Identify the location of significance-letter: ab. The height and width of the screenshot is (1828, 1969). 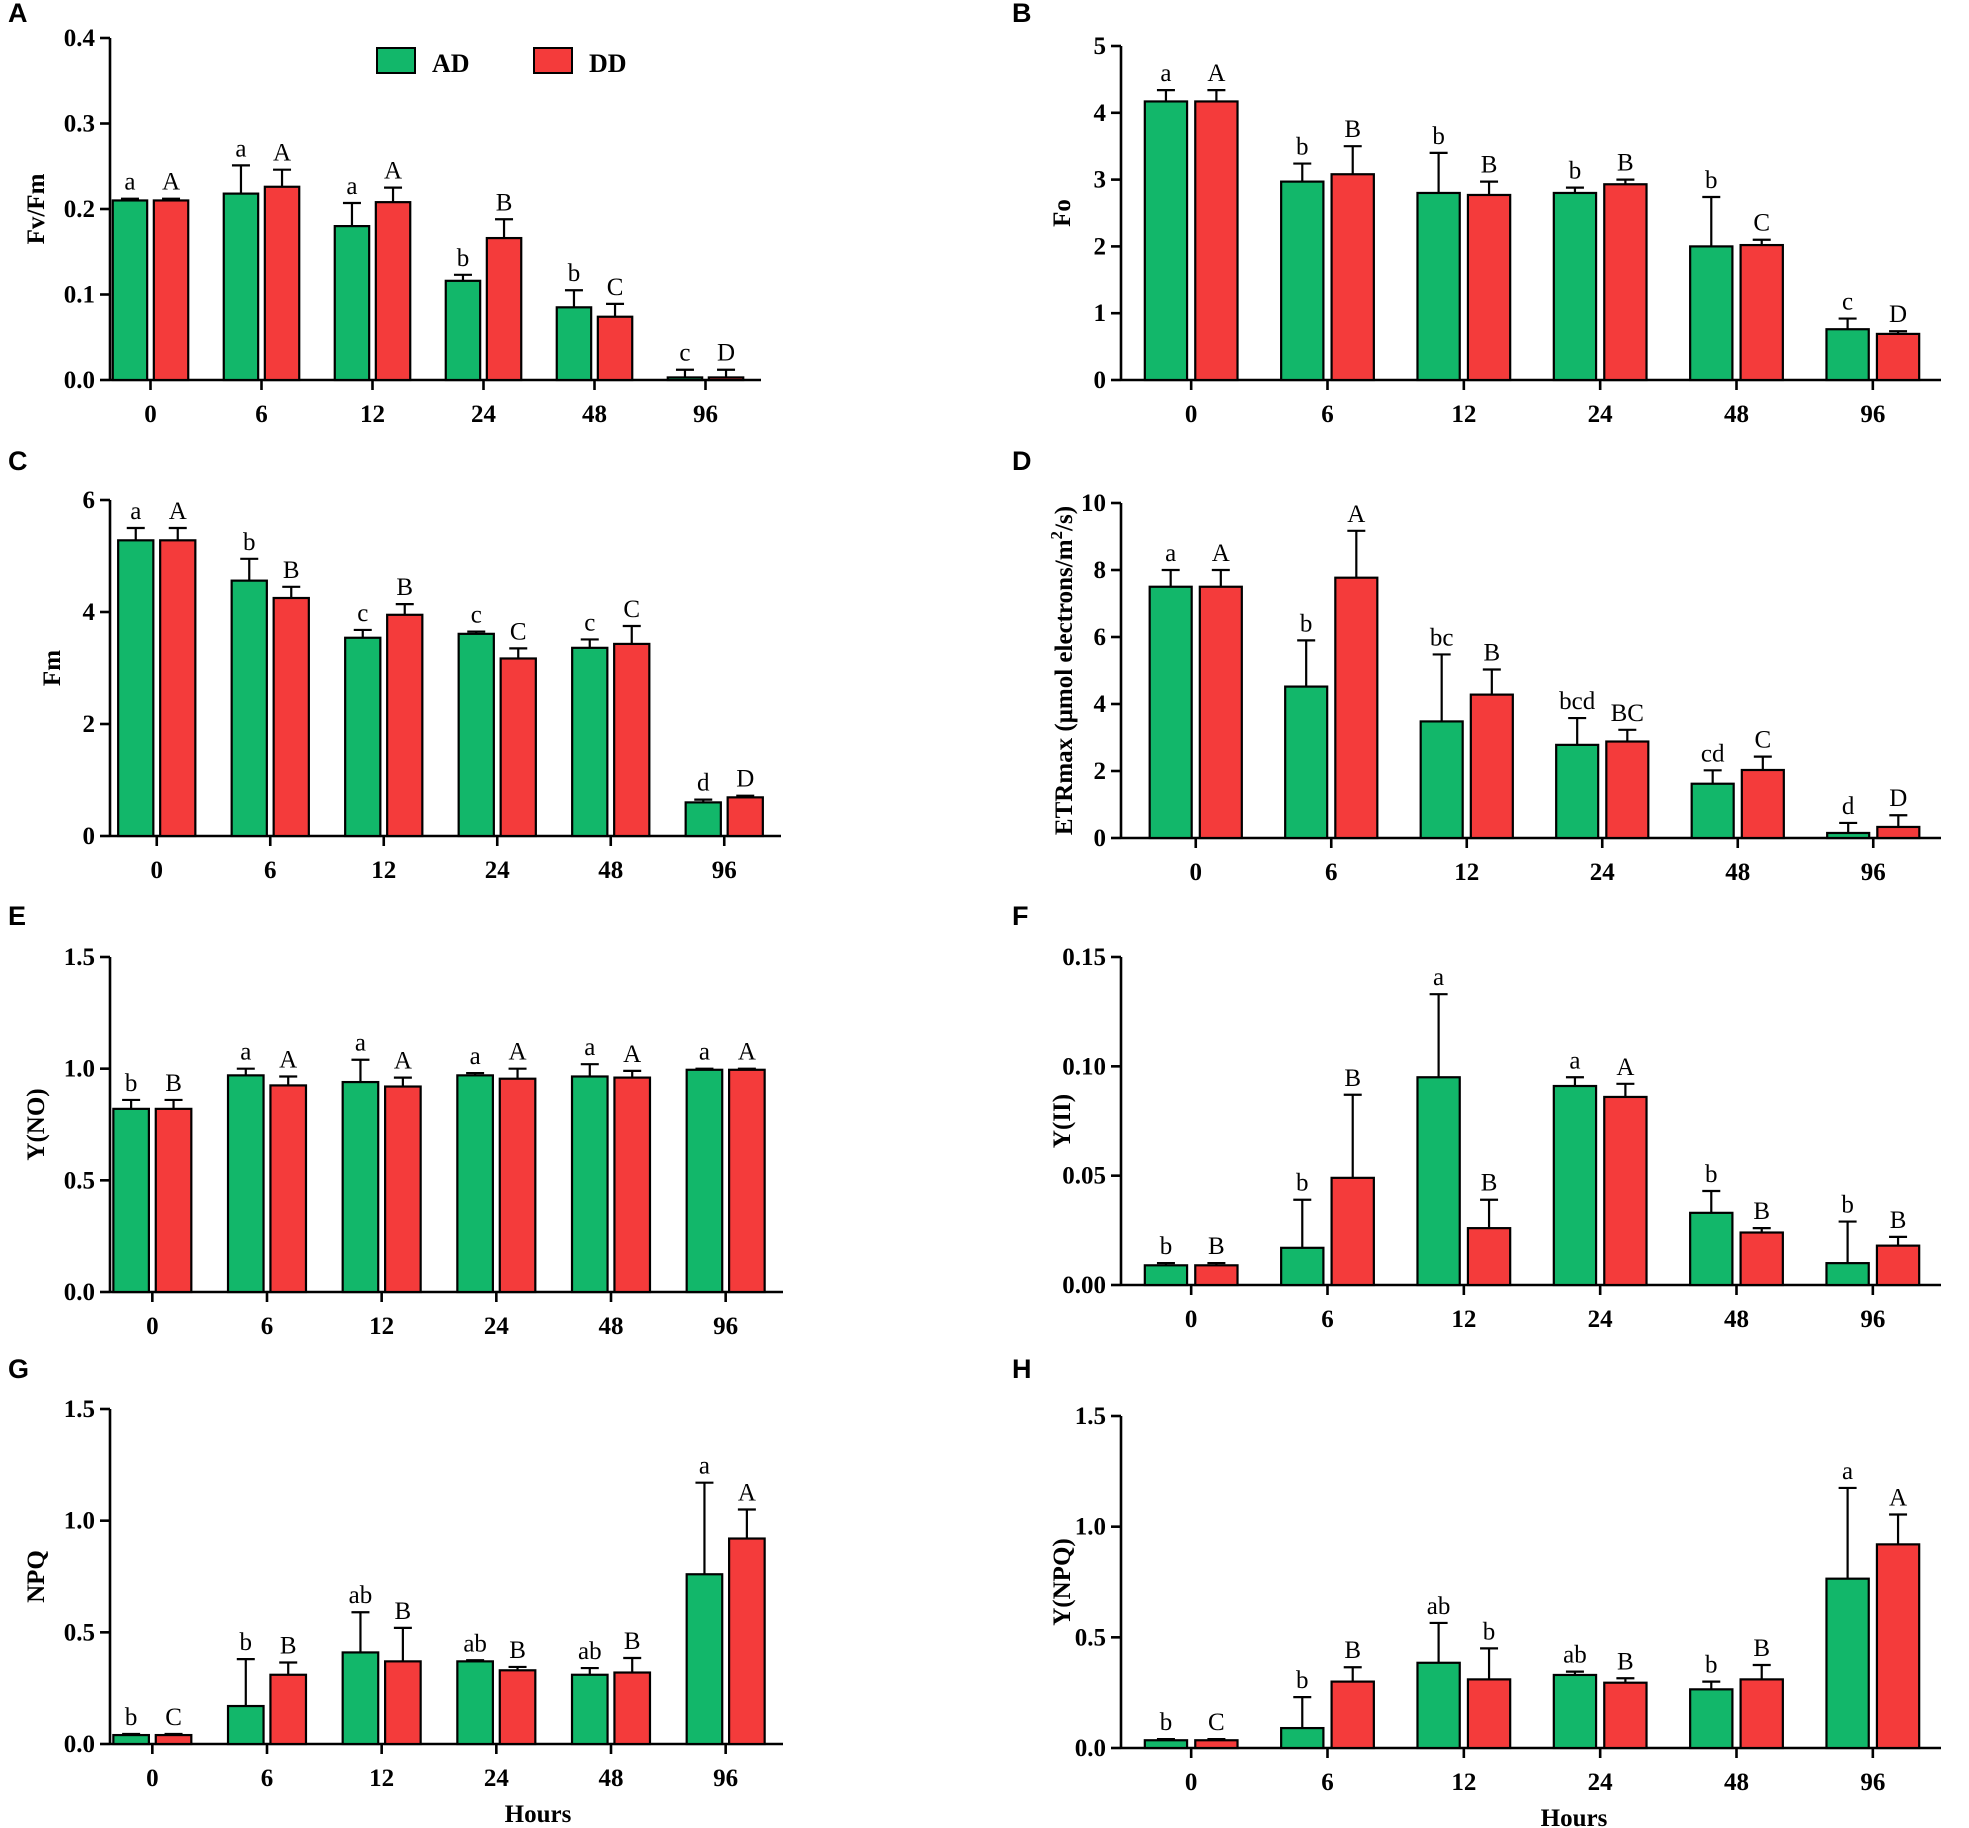
(1439, 1606).